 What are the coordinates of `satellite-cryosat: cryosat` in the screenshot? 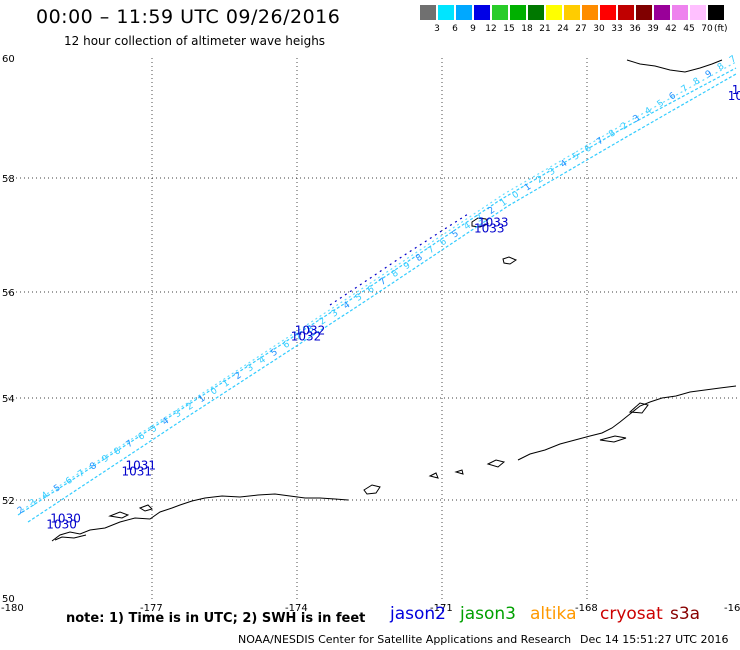 It's located at (631, 614).